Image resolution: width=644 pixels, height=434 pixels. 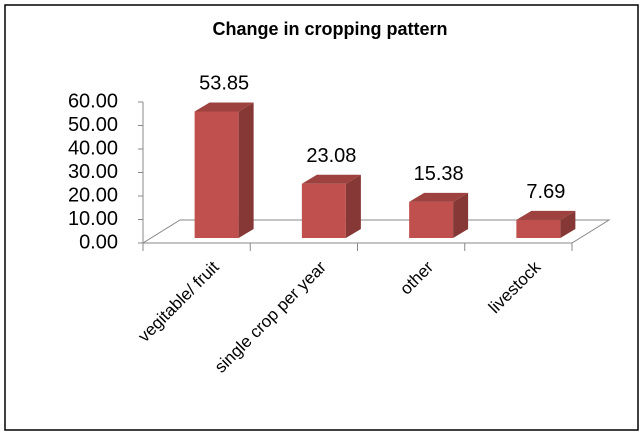 What do you see at coordinates (439, 174) in the screenshot?
I see `value-label: 15.38` at bounding box center [439, 174].